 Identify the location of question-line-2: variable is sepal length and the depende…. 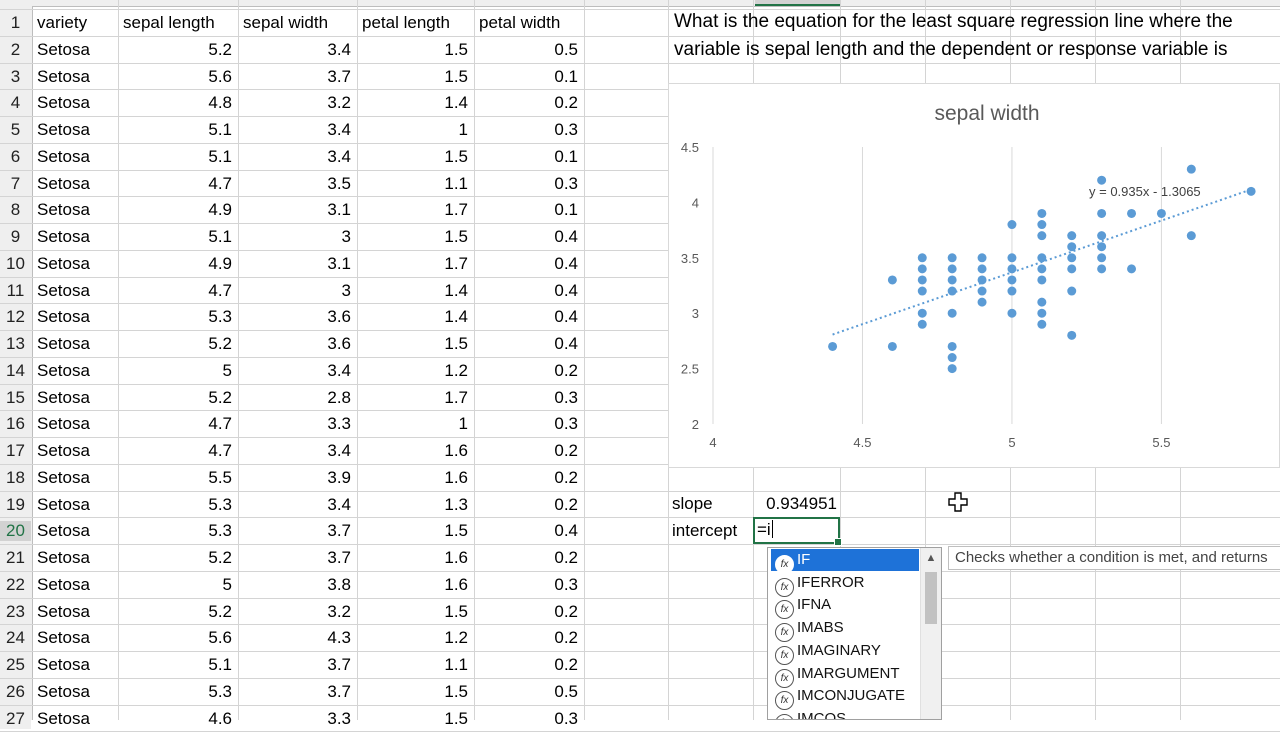
(951, 49).